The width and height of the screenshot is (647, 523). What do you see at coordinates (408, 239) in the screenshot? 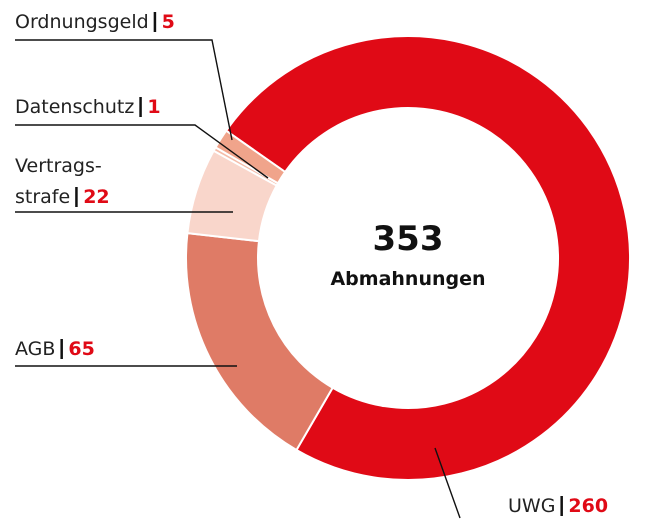
I see `center-value: 353` at bounding box center [408, 239].